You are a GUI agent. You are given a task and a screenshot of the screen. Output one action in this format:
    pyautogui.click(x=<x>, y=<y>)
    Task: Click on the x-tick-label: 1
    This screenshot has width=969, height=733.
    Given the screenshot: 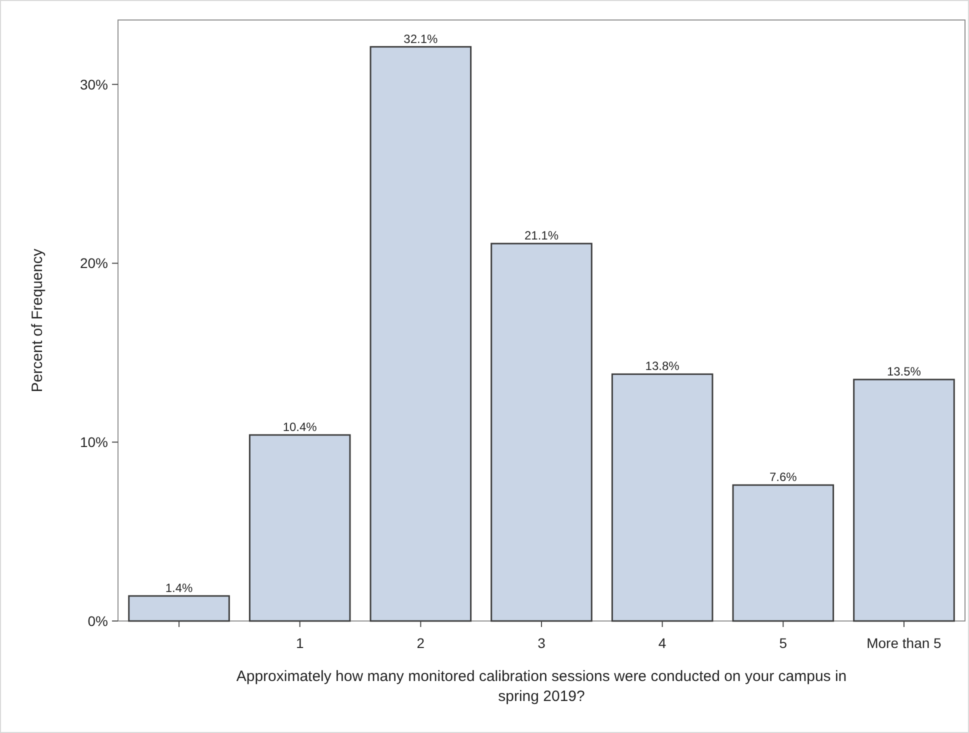 What is the action you would take?
    pyautogui.click(x=300, y=643)
    